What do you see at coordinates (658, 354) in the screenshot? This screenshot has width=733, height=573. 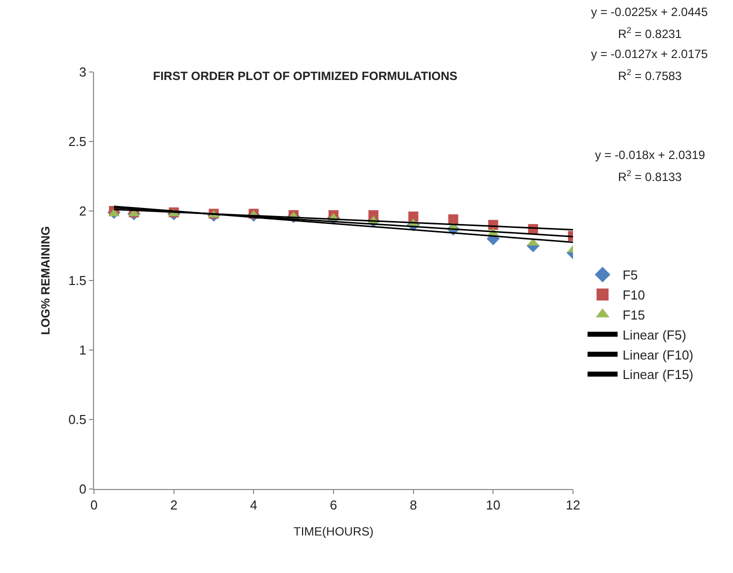 I see `legend-label: Linear (F10)` at bounding box center [658, 354].